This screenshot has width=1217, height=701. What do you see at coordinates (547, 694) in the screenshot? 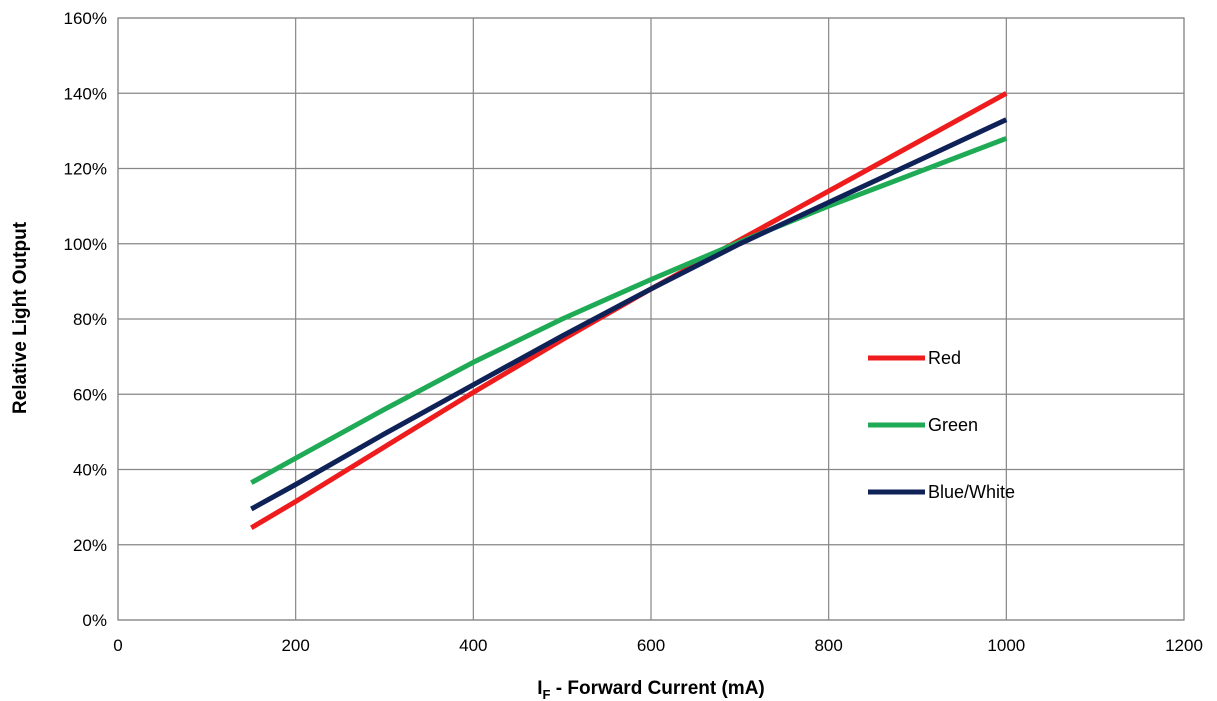
I see `x-axis-title-subscript: F` at bounding box center [547, 694].